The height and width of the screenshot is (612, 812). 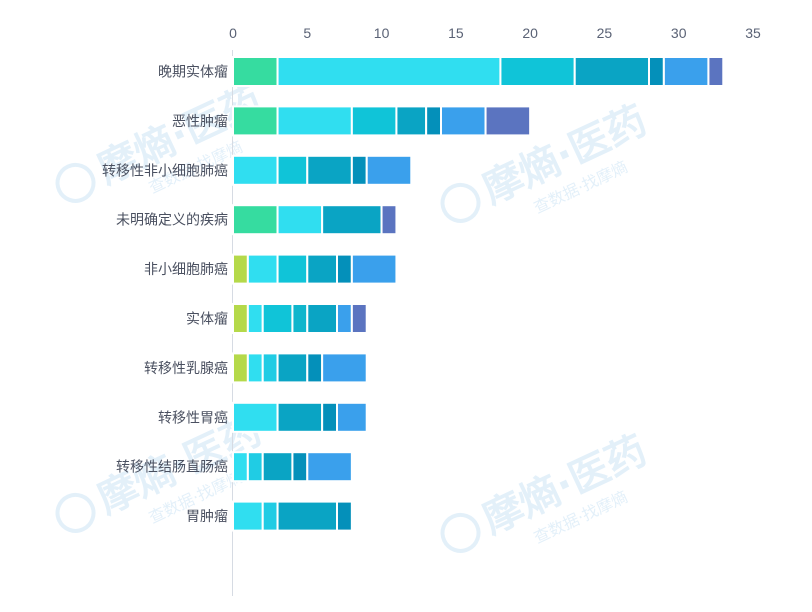 I want to click on category-label: 未明确定义的疾病, so click(x=172, y=220).